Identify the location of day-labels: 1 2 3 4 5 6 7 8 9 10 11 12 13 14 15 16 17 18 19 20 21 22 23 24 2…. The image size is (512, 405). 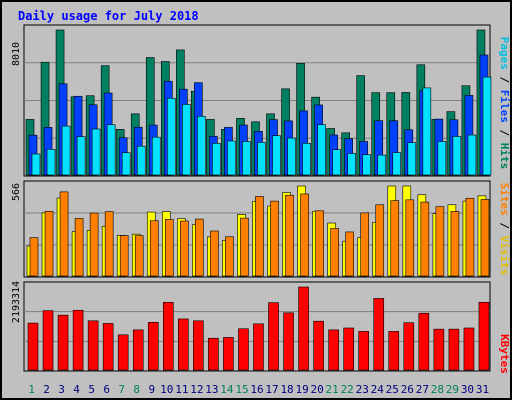
(258, 389).